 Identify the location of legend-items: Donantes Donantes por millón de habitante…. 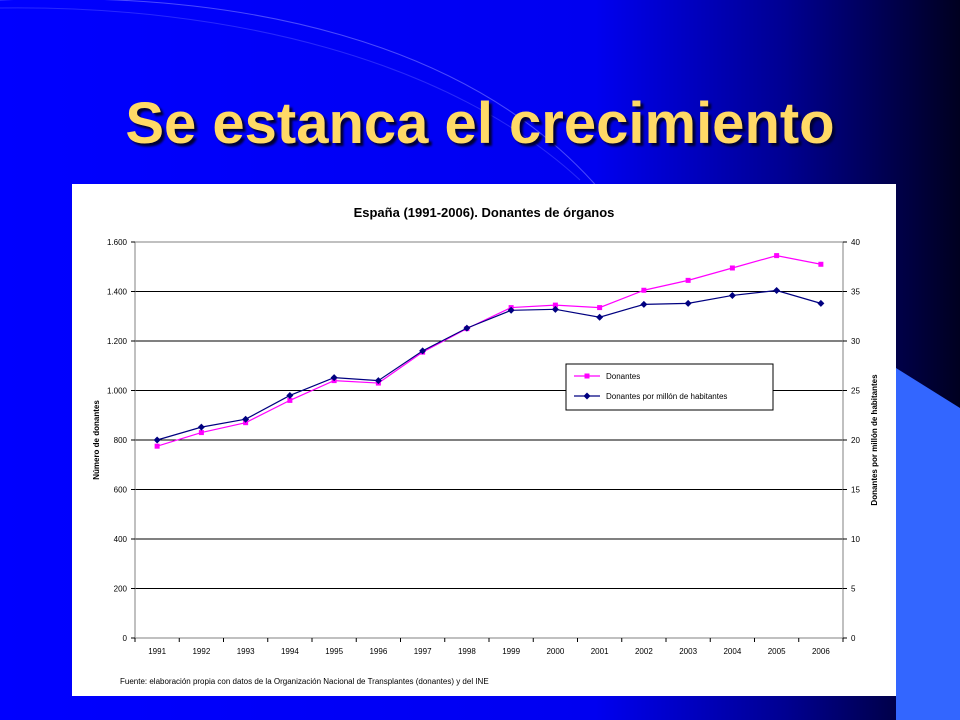
(650, 386).